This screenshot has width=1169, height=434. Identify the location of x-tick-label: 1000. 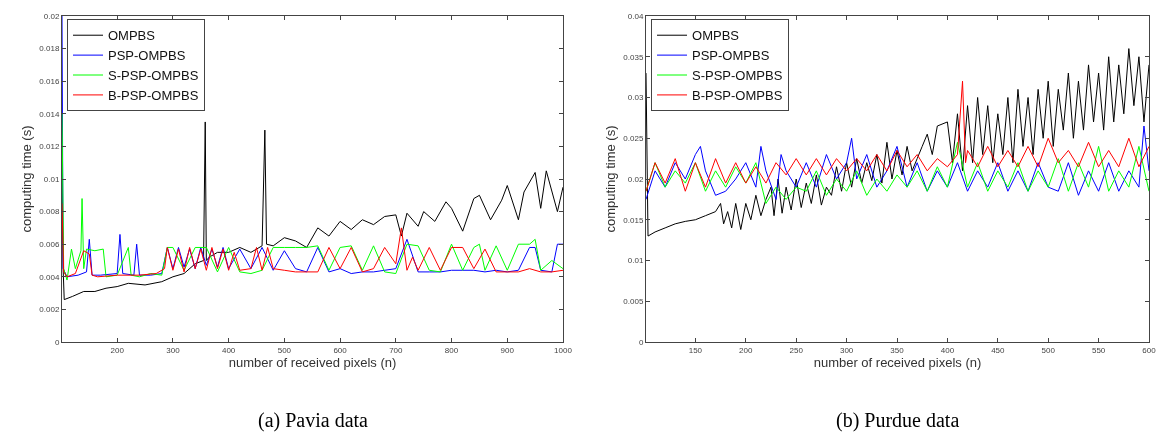
(563, 350).